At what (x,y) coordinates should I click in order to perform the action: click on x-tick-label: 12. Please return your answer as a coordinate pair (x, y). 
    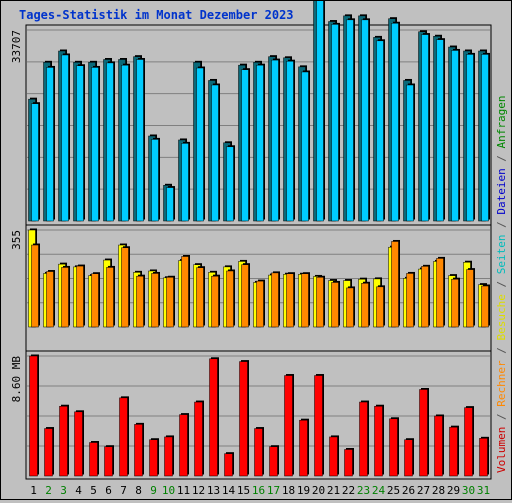
    Looking at the image, I should click on (198, 490).